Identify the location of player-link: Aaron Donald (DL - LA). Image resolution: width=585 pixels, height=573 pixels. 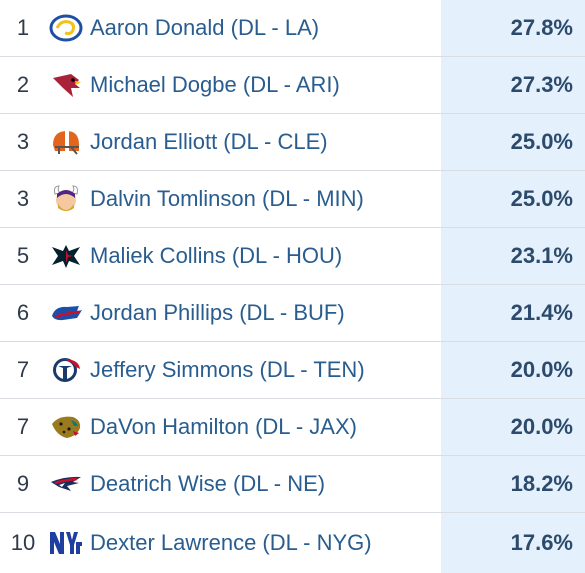
(205, 27).